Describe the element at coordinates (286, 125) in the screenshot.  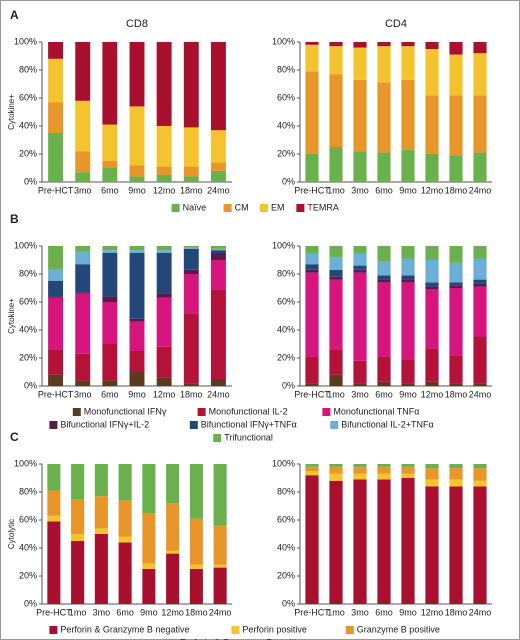
I see `y-tick-label: 40%` at that location.